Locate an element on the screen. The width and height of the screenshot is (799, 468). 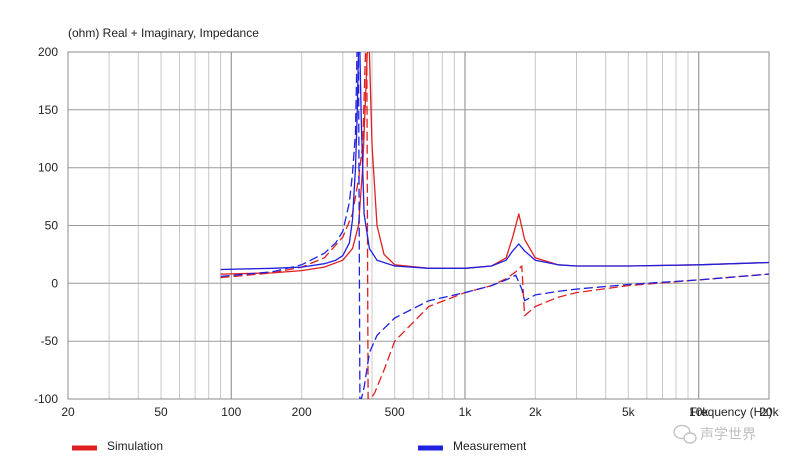
watermark-text: 声学世界 is located at coordinates (728, 434).